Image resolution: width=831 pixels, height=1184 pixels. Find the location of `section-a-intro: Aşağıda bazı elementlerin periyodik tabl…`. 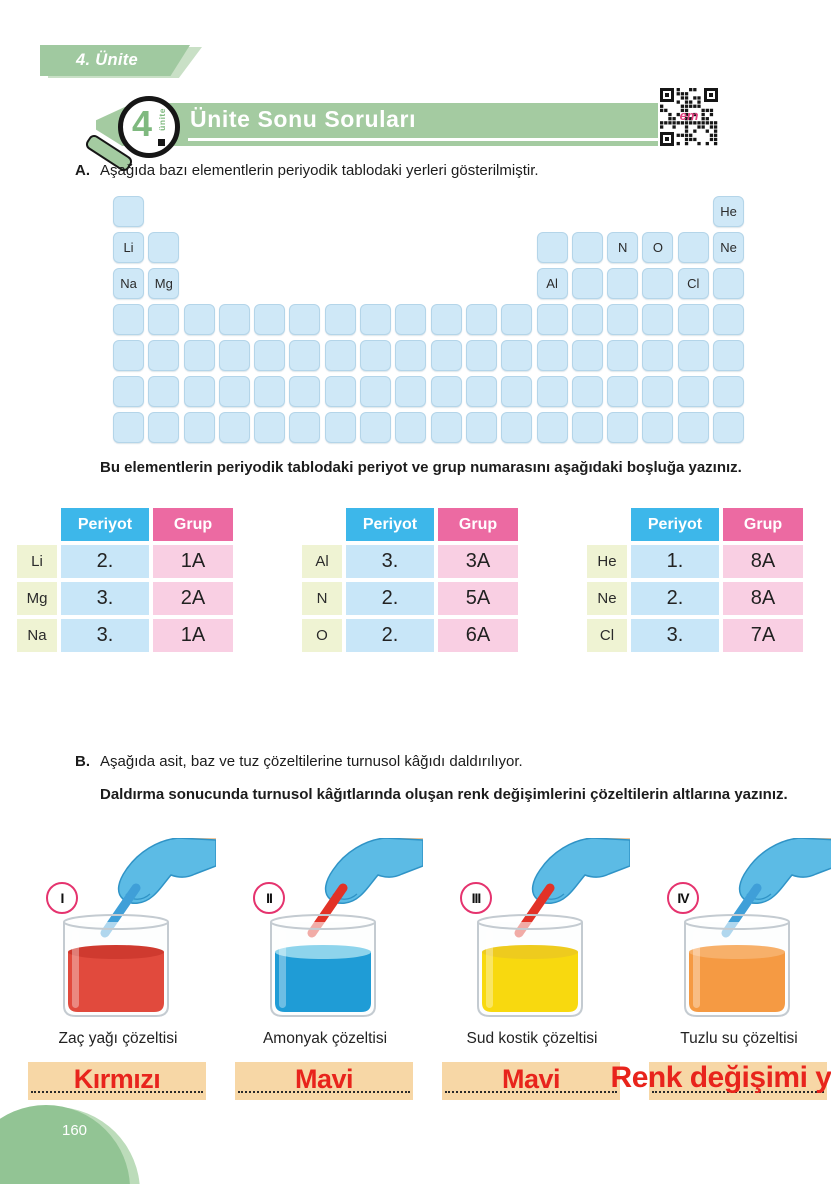

section-a-intro: Aşağıda bazı elementlerin periyodik tabl… is located at coordinates (319, 170).